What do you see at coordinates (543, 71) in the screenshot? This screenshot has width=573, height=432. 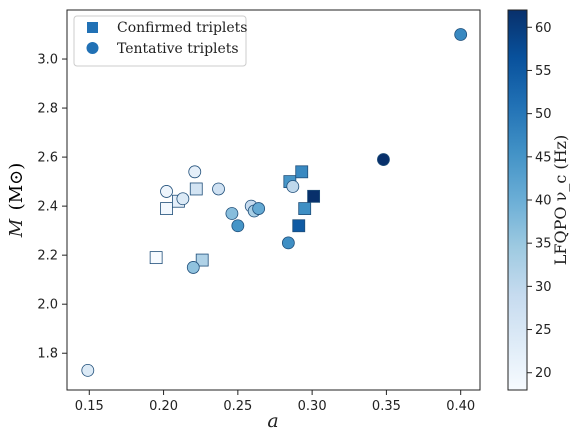 I see `colorbar-tick-label: 55` at bounding box center [543, 71].